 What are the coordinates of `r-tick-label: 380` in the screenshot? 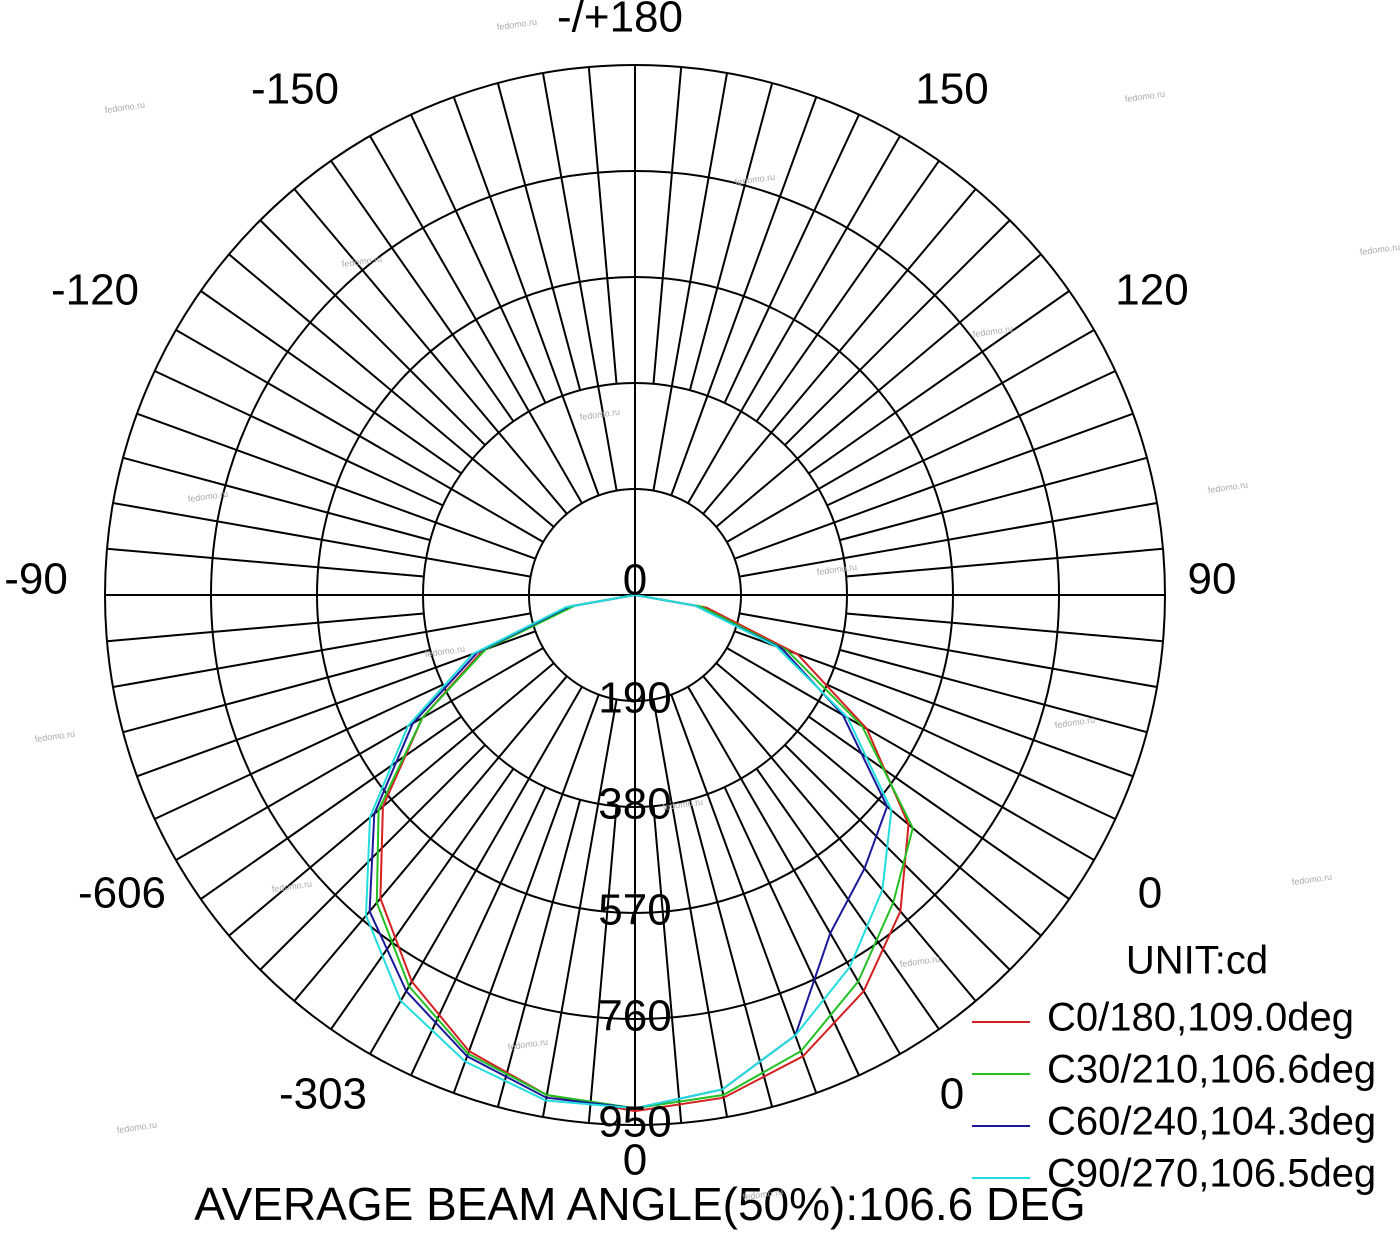 It's located at (634, 804).